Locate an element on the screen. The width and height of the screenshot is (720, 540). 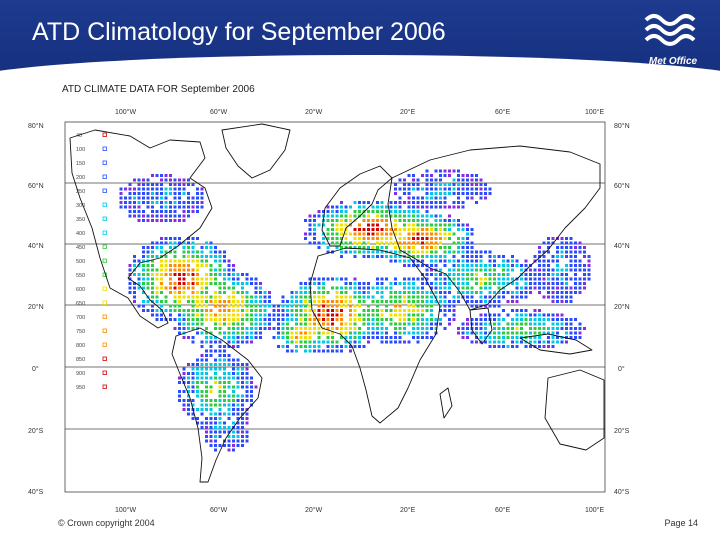
lat-label: 40°S is located at coordinates (36, 492).